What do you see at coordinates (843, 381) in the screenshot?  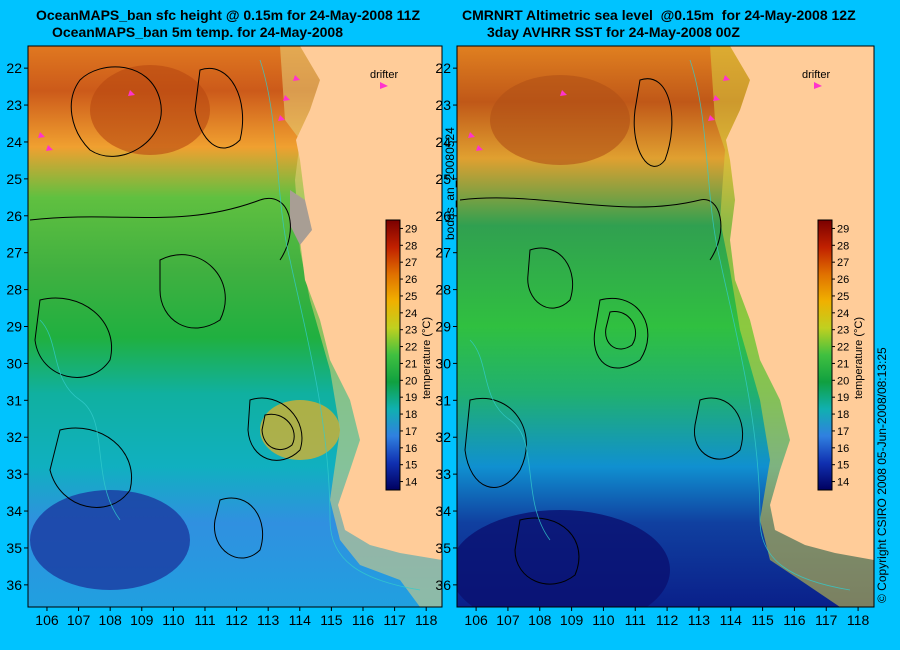 I see `right-colorbar-tick-label: 20` at bounding box center [843, 381].